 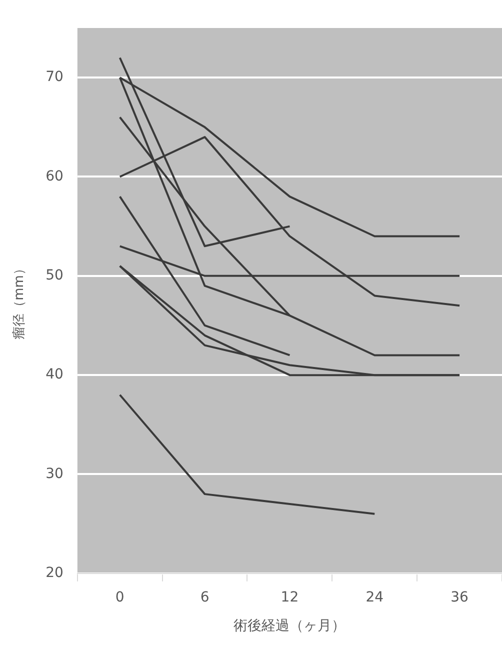 I want to click on y-tick-label: 40, so click(x=55, y=374).